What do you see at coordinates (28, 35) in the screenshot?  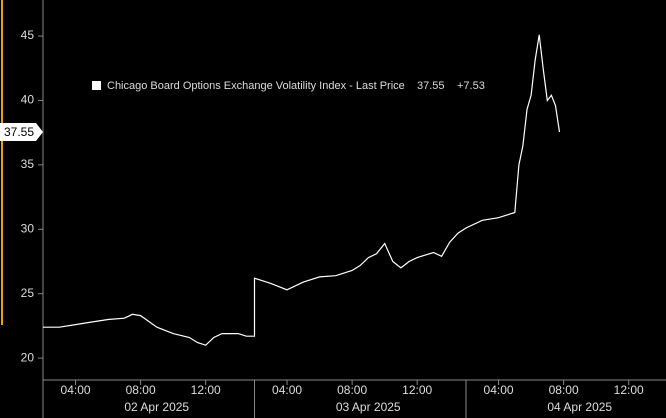 I see `y-tick-label: 45` at bounding box center [28, 35].